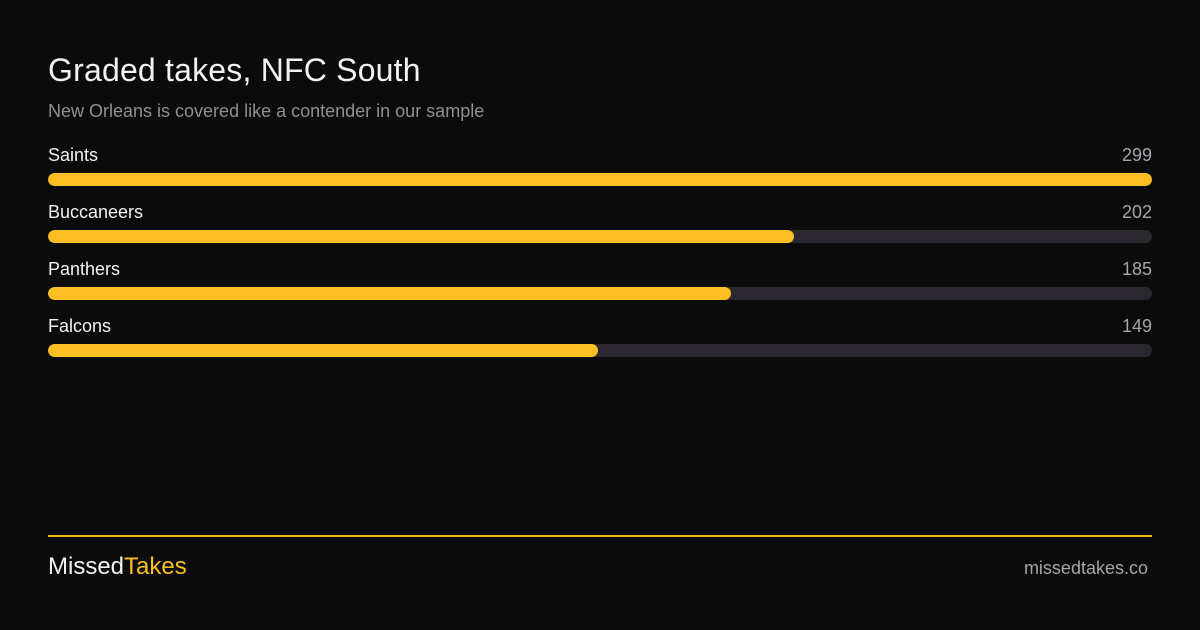 The height and width of the screenshot is (630, 1200). Describe the element at coordinates (1136, 155) in the screenshot. I see `bar-value-label: 299` at that location.